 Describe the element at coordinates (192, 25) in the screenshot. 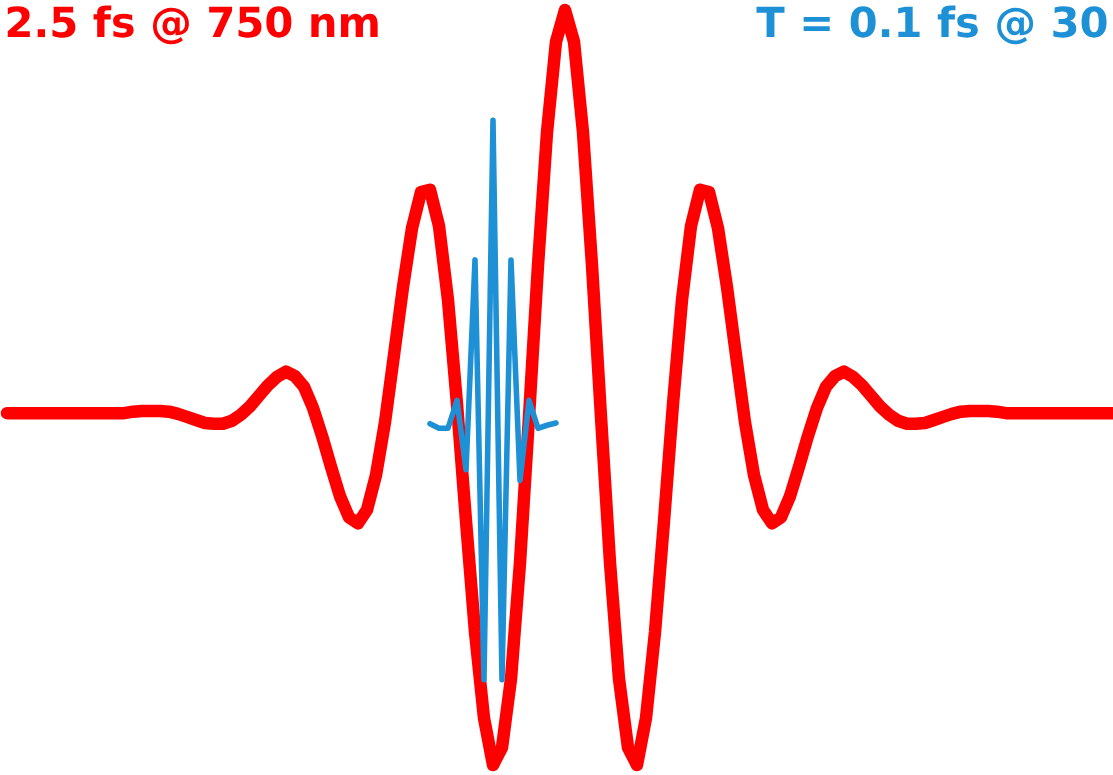

I see `annotation: 2.5 fs @ 750 nm` at that location.